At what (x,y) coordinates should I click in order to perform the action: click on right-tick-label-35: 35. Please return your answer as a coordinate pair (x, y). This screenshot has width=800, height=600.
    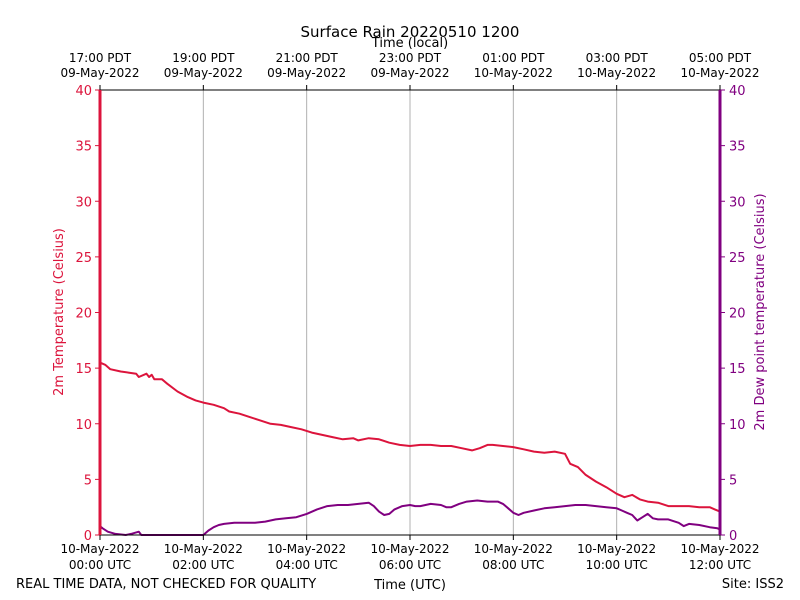
    Looking at the image, I should click on (737, 147).